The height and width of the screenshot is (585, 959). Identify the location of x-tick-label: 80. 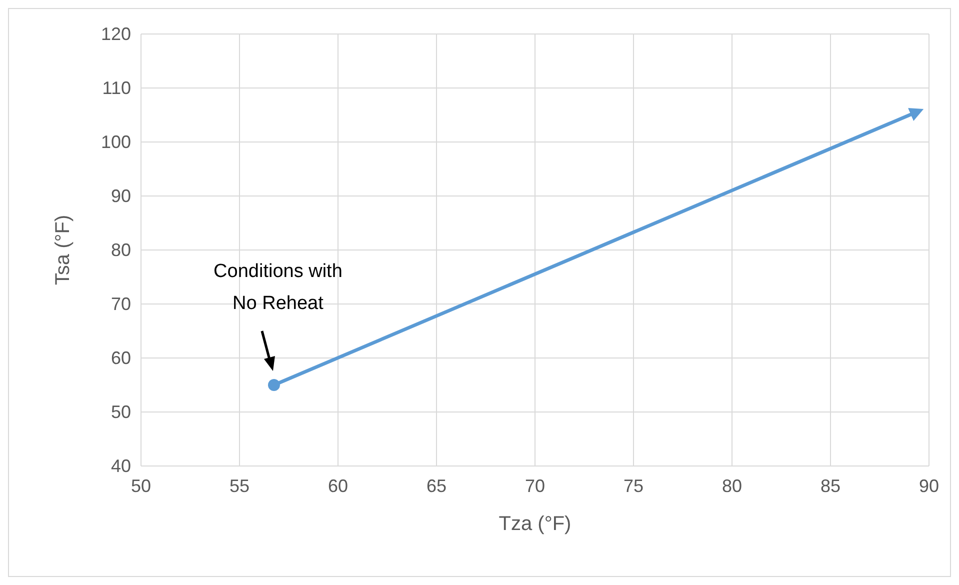
(732, 486).